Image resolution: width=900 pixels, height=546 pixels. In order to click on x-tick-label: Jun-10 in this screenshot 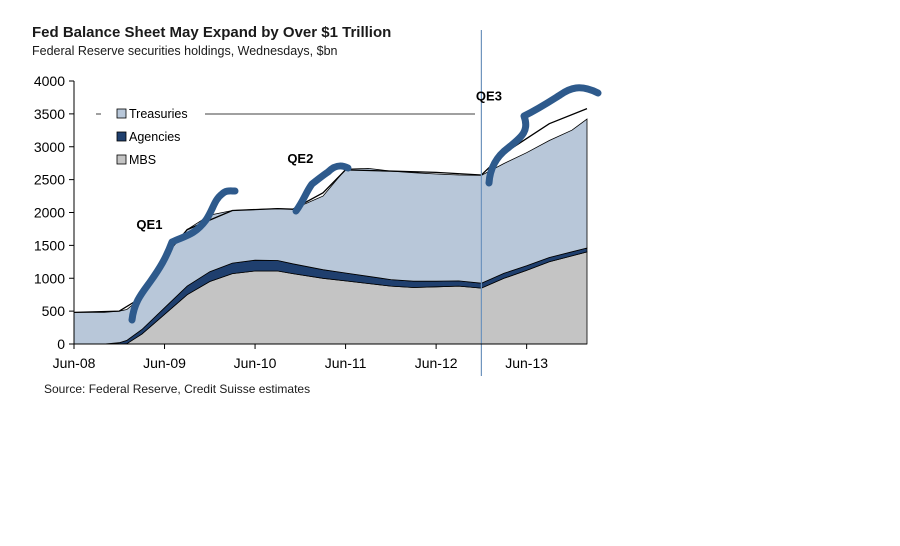, I will do `click(255, 363)`.